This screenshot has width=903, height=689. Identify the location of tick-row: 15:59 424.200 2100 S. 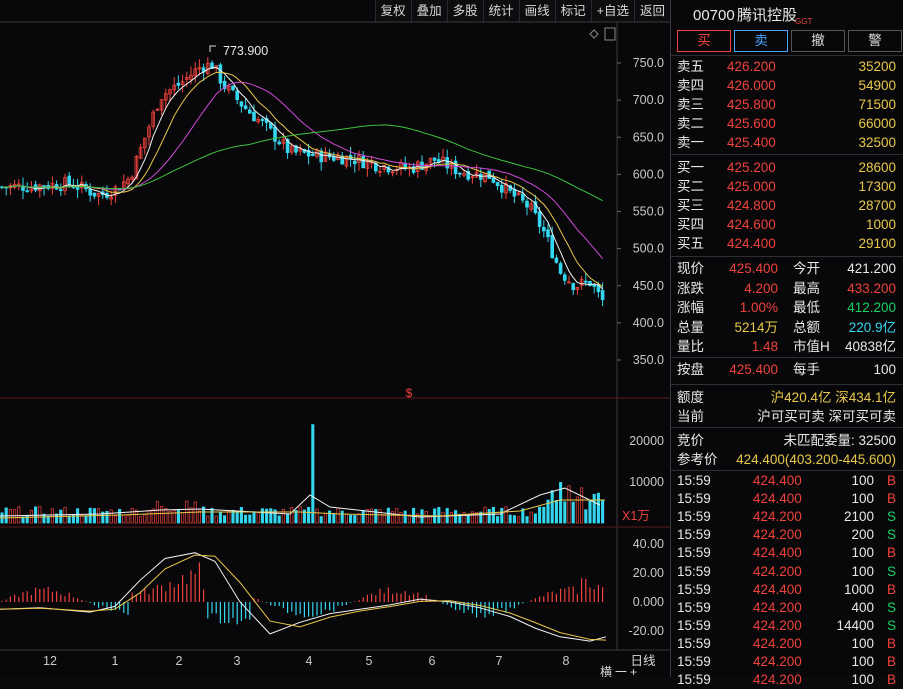
(787, 516).